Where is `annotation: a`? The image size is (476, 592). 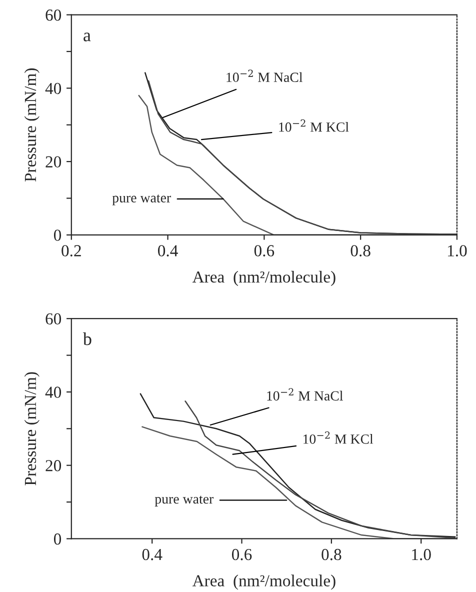 annotation: a is located at coordinates (87, 37).